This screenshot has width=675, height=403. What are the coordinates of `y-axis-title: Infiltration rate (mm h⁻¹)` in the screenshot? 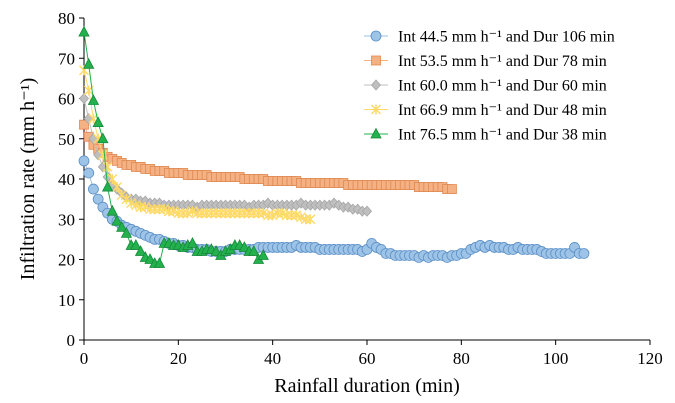 It's located at (28, 179).